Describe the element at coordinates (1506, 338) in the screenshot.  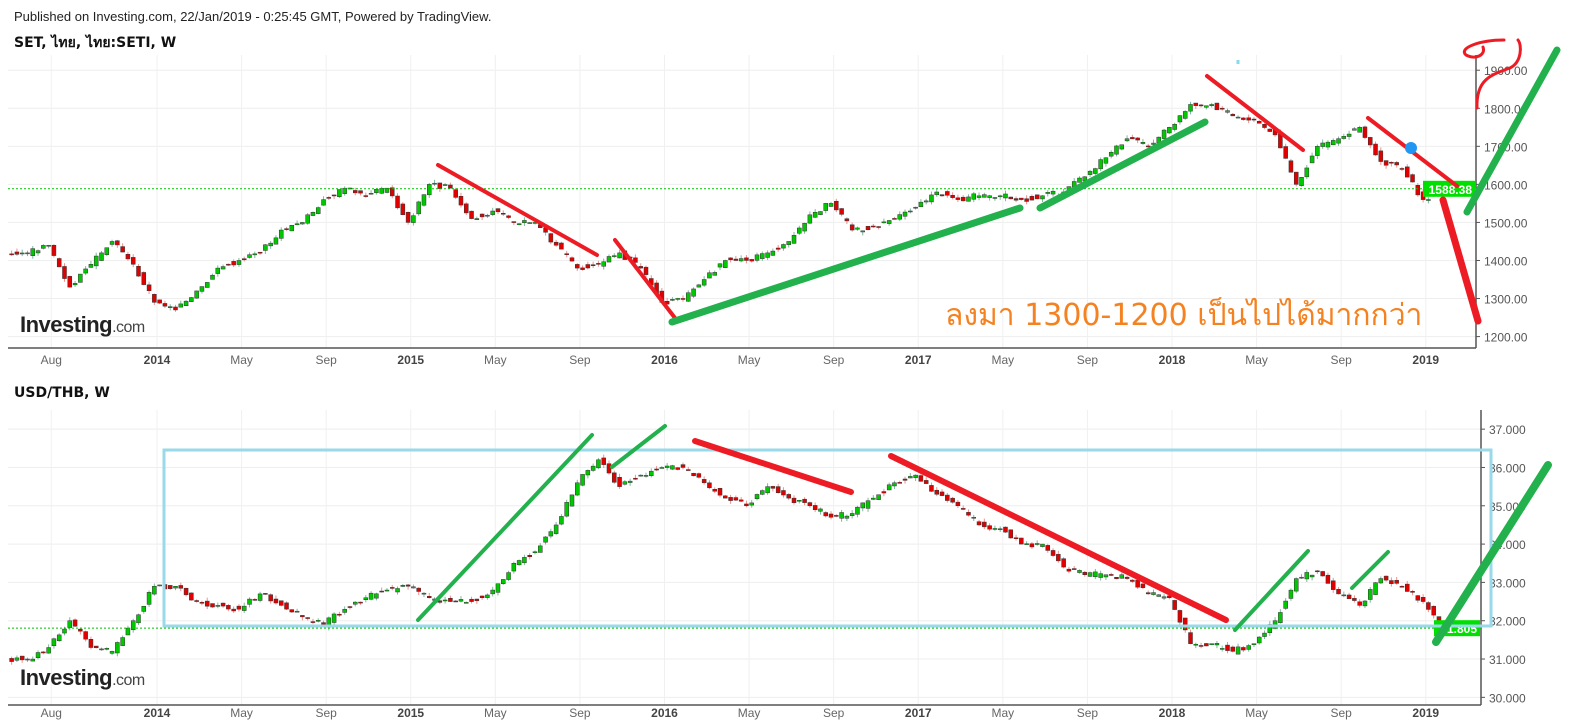
I see `y-tick-label: 1200.00` at that location.